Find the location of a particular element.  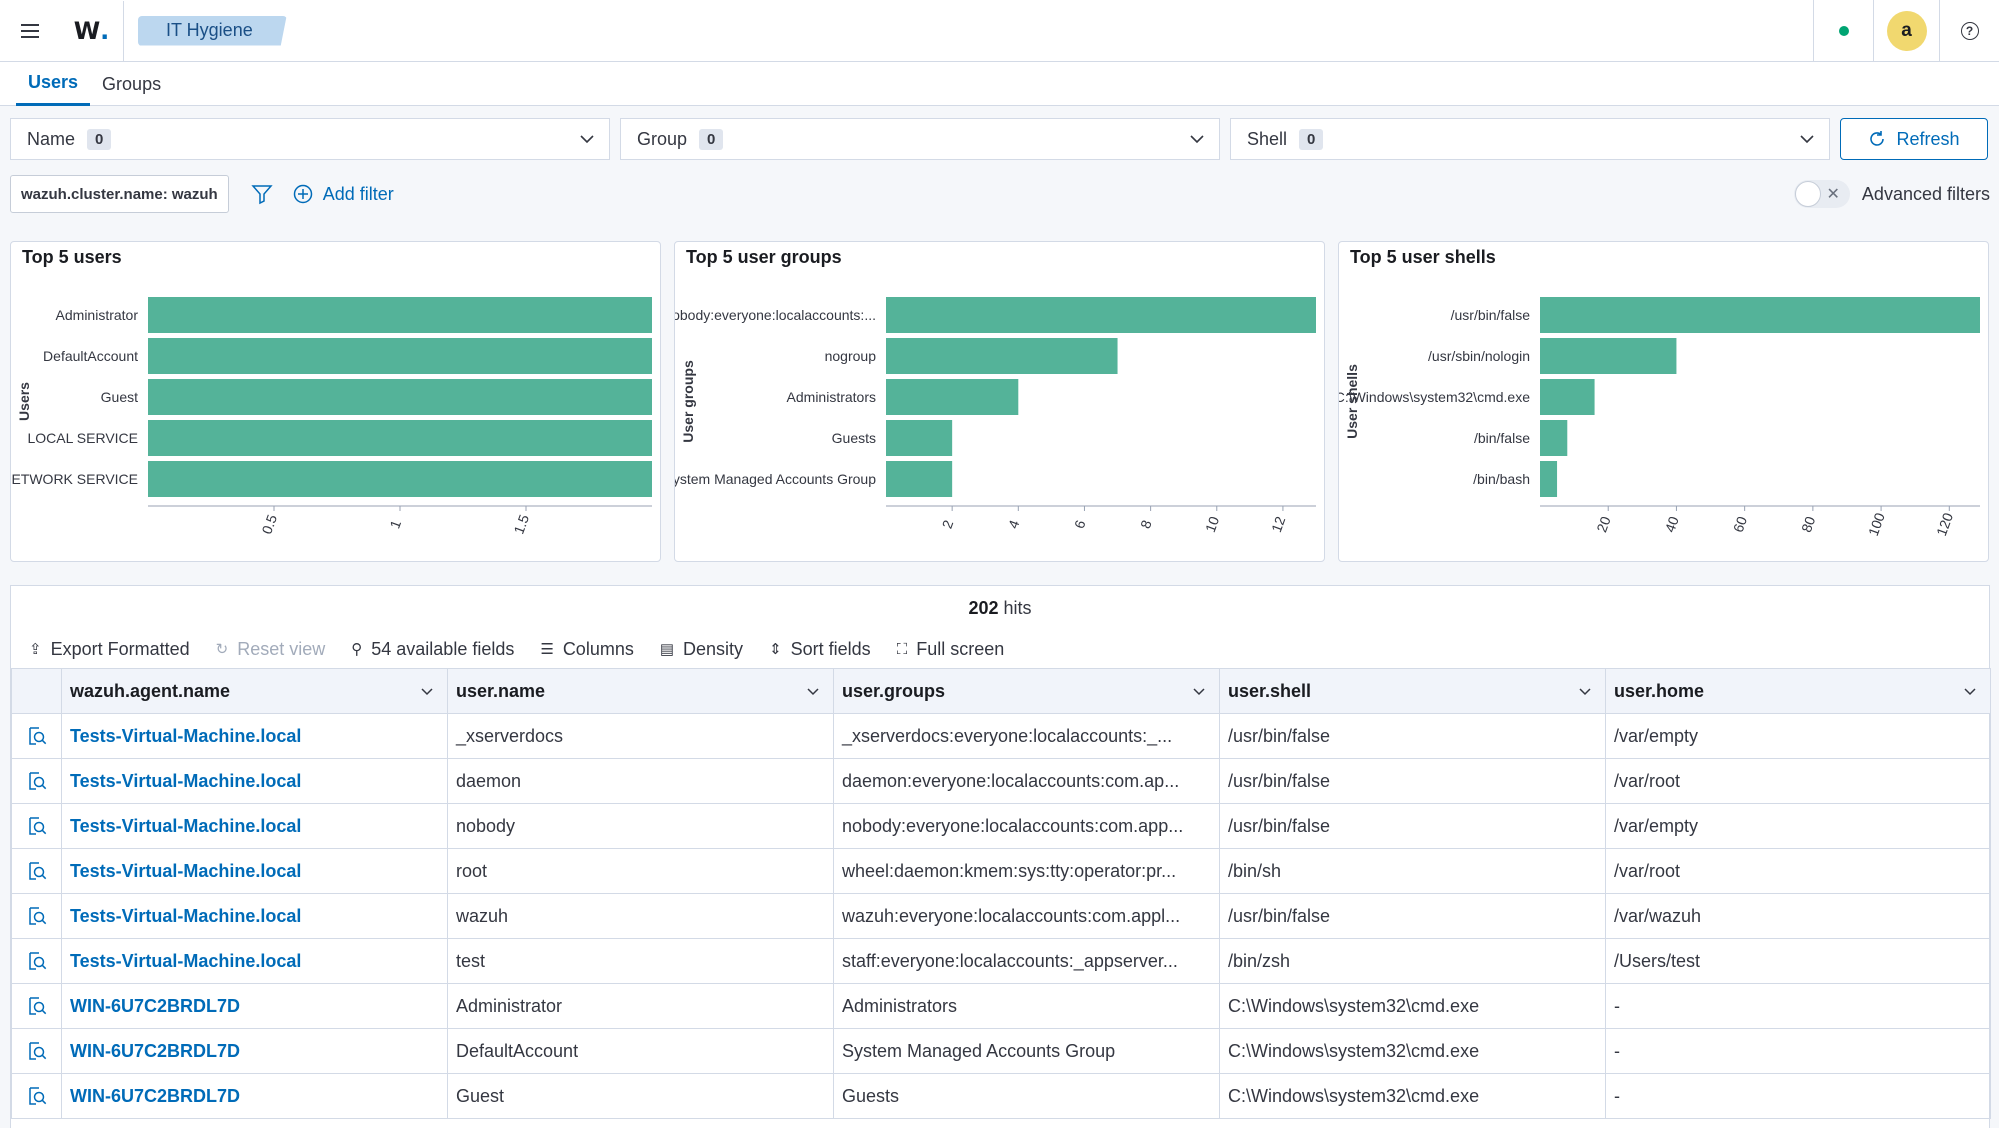

column-header-user-shell: user.shell is located at coordinates (1412, 691).